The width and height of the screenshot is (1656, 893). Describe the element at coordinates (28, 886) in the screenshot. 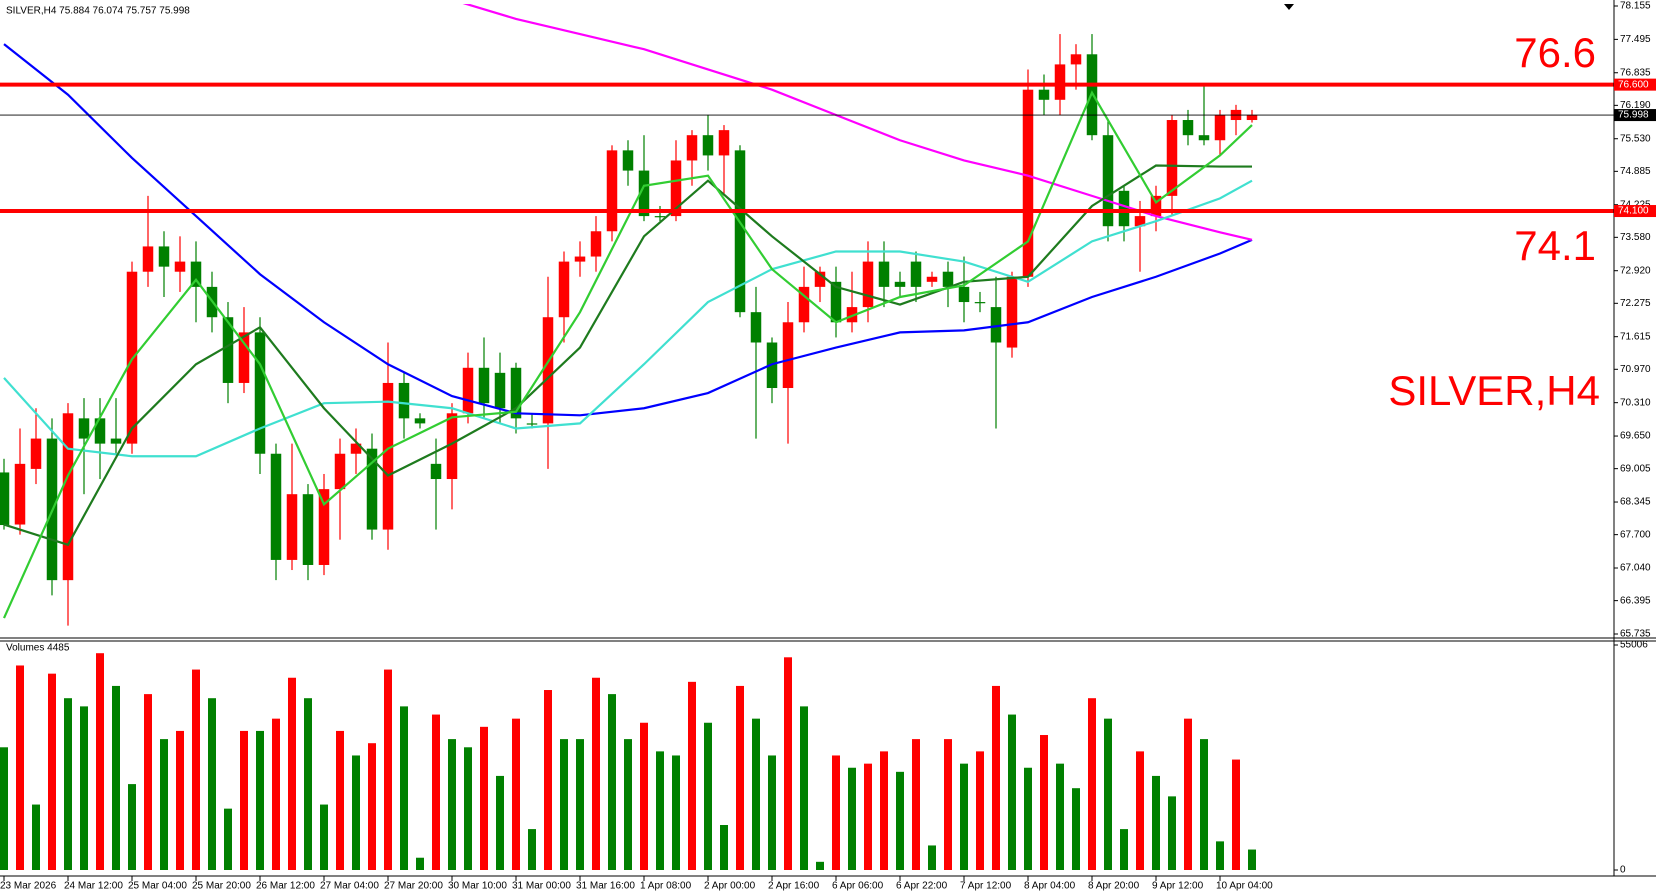

I see `x-tick-label: 23 Mar 2026` at that location.